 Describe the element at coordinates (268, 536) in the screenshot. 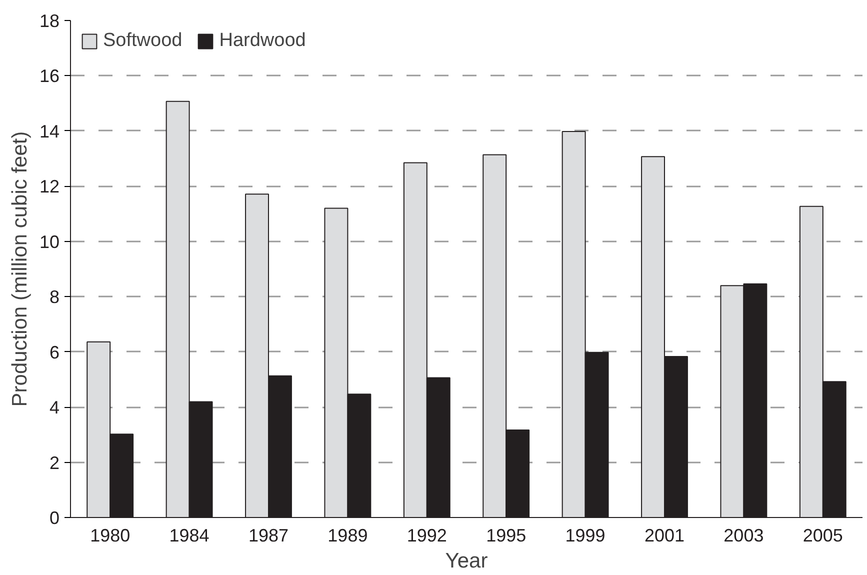

I see `x-tick-label: 1987` at that location.